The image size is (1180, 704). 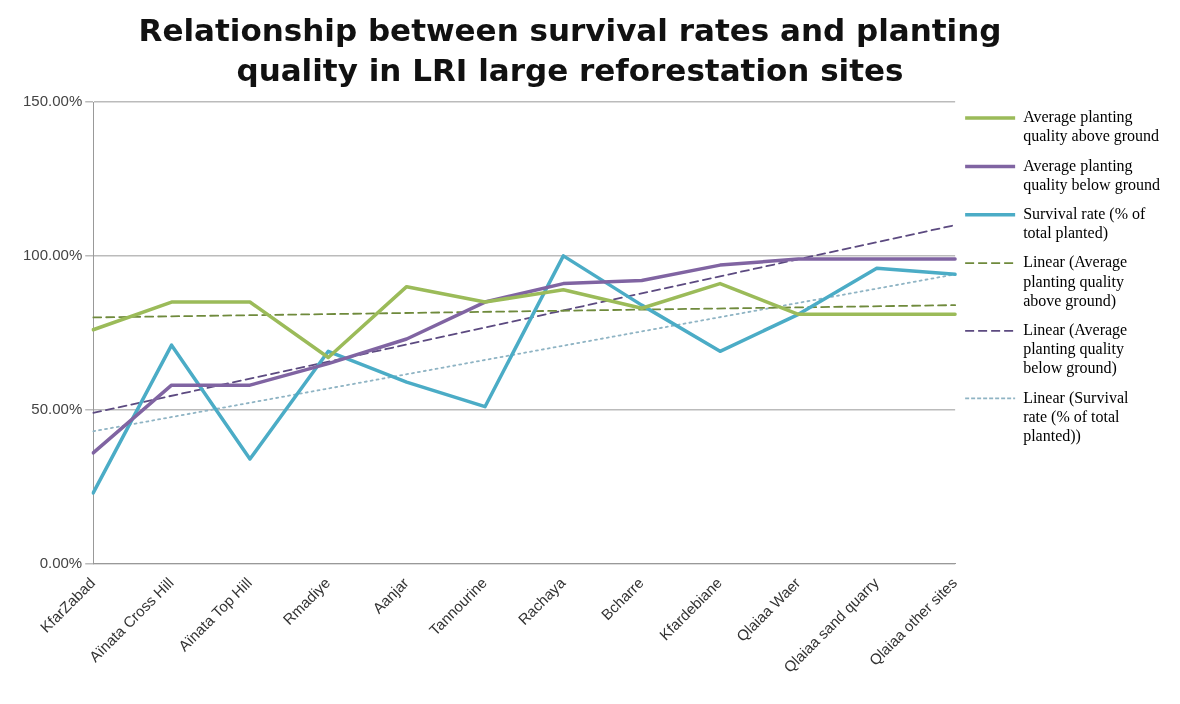 I want to click on legend-label: Survival rate (% of total planted), so click(x=1084, y=224).